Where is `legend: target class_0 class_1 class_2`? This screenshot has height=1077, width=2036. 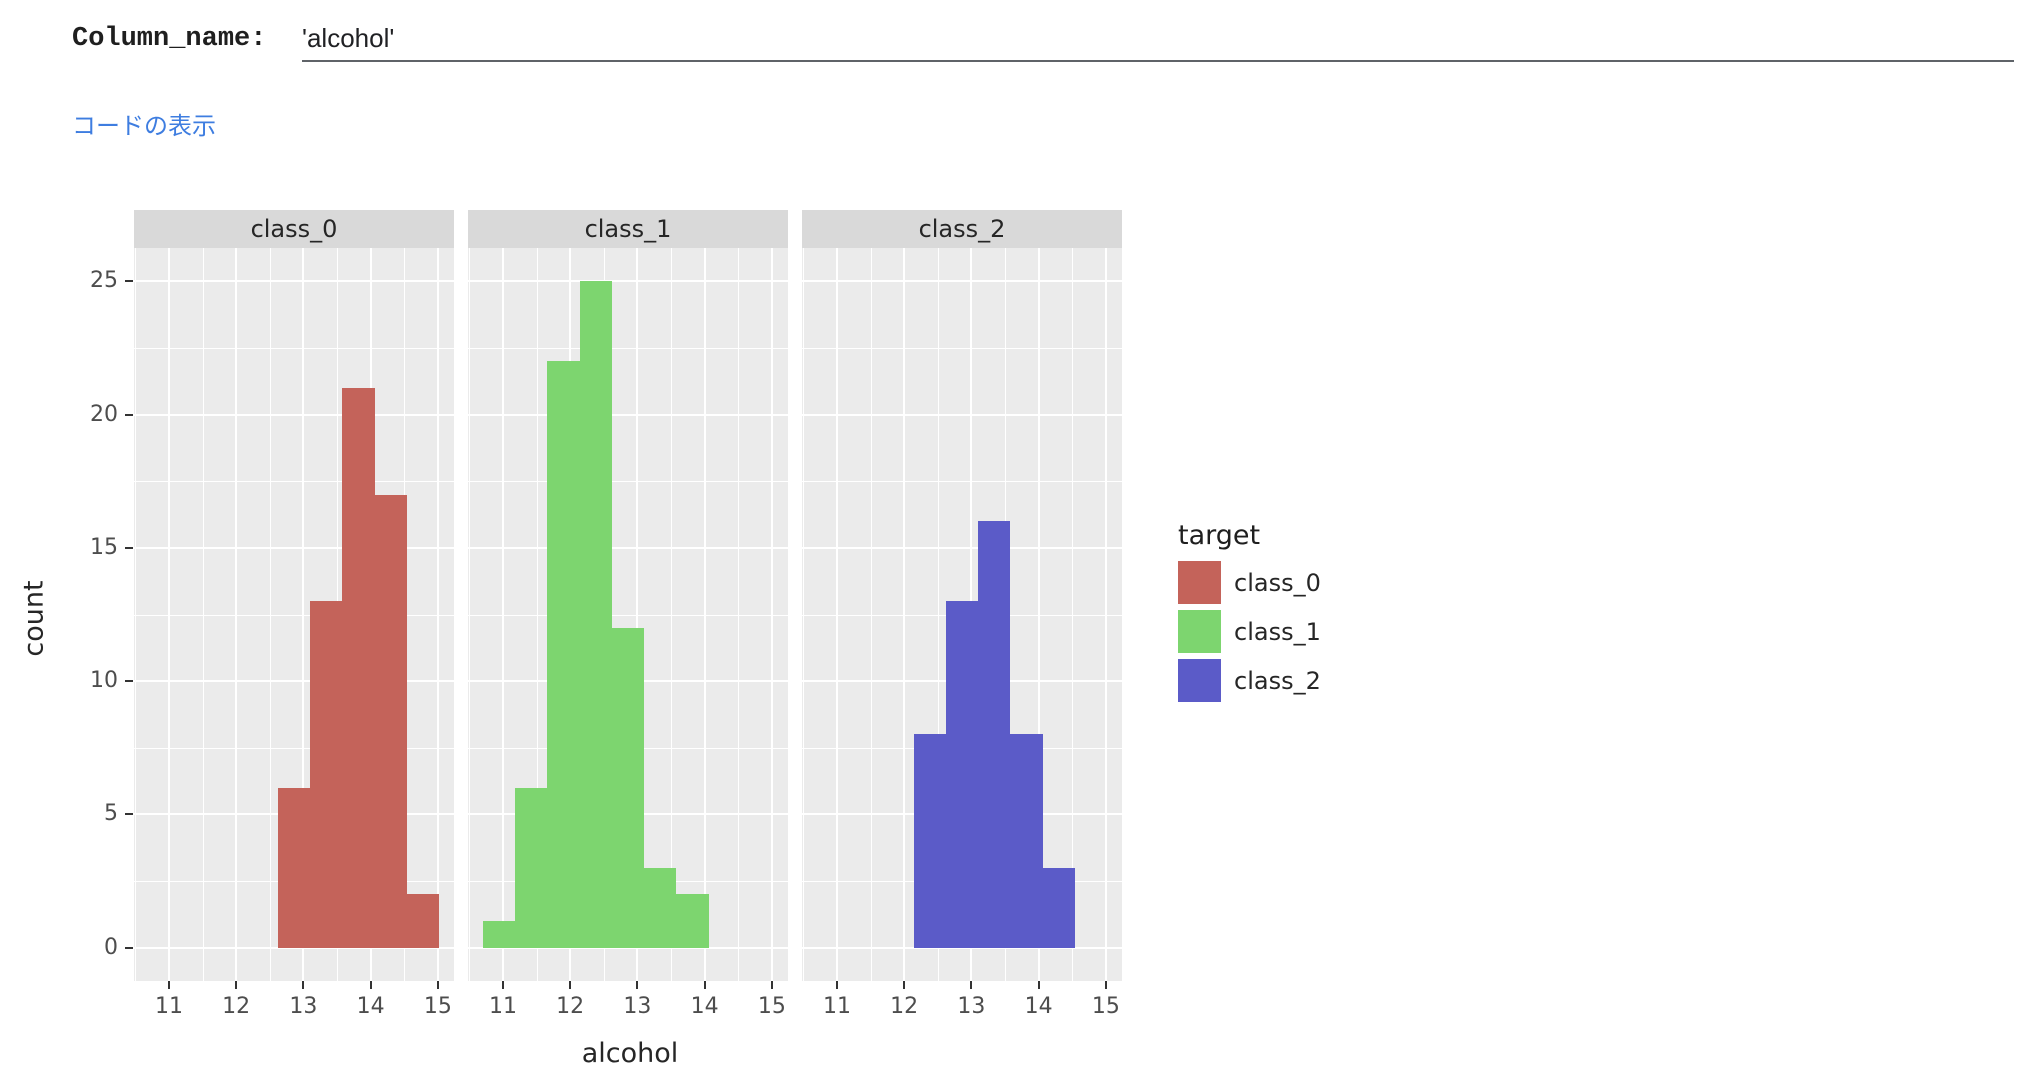
legend: target class_0 class_1 class_2 is located at coordinates (1249, 614).